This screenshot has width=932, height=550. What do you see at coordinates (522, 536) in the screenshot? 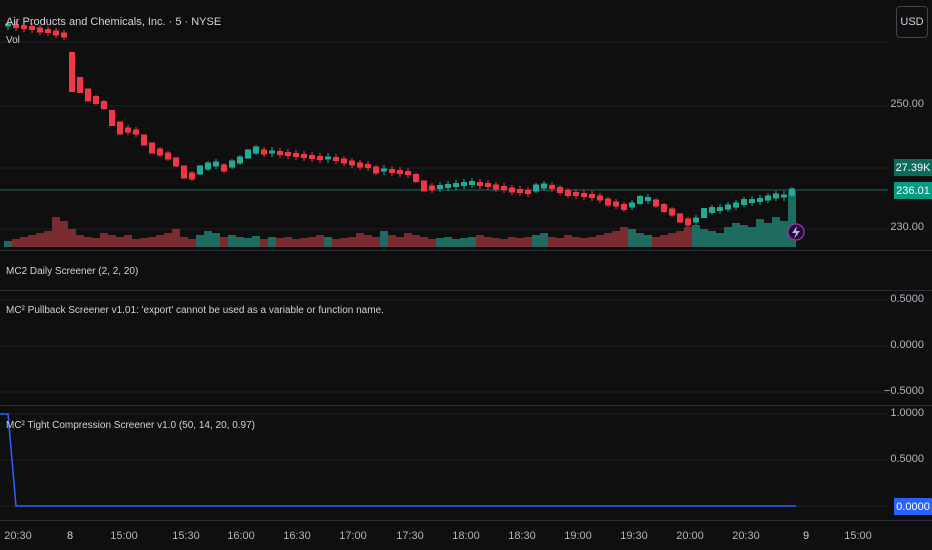
I see `time-label: 18:30` at bounding box center [522, 536].